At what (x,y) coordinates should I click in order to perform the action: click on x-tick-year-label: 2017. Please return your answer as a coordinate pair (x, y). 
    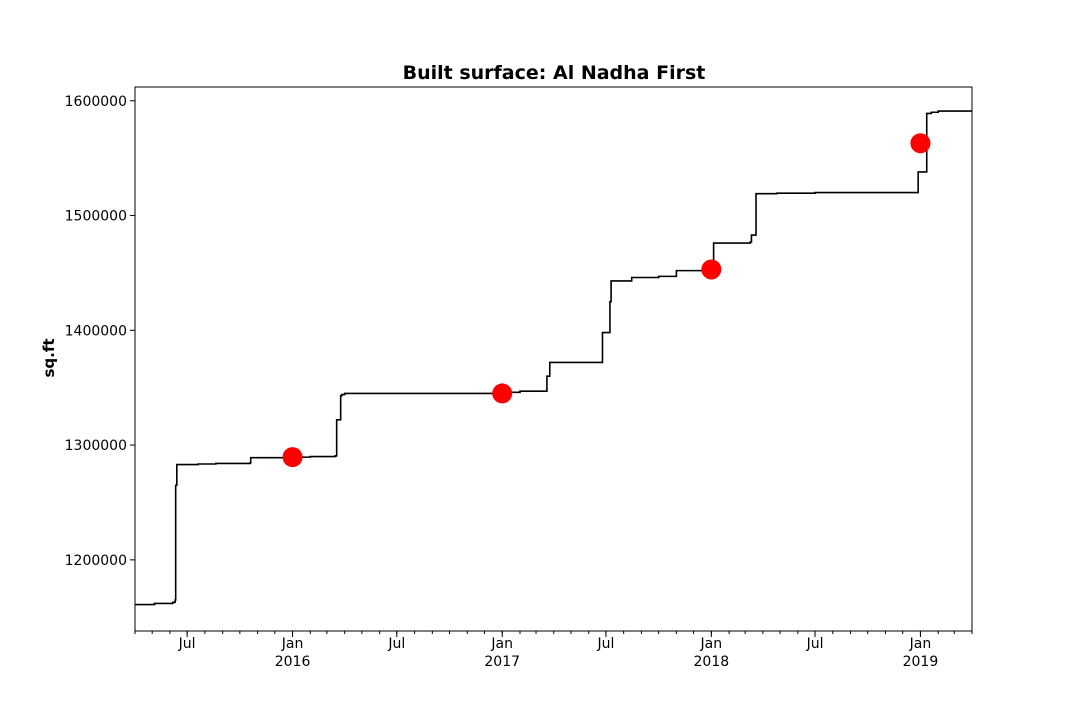
    Looking at the image, I should click on (502, 662).